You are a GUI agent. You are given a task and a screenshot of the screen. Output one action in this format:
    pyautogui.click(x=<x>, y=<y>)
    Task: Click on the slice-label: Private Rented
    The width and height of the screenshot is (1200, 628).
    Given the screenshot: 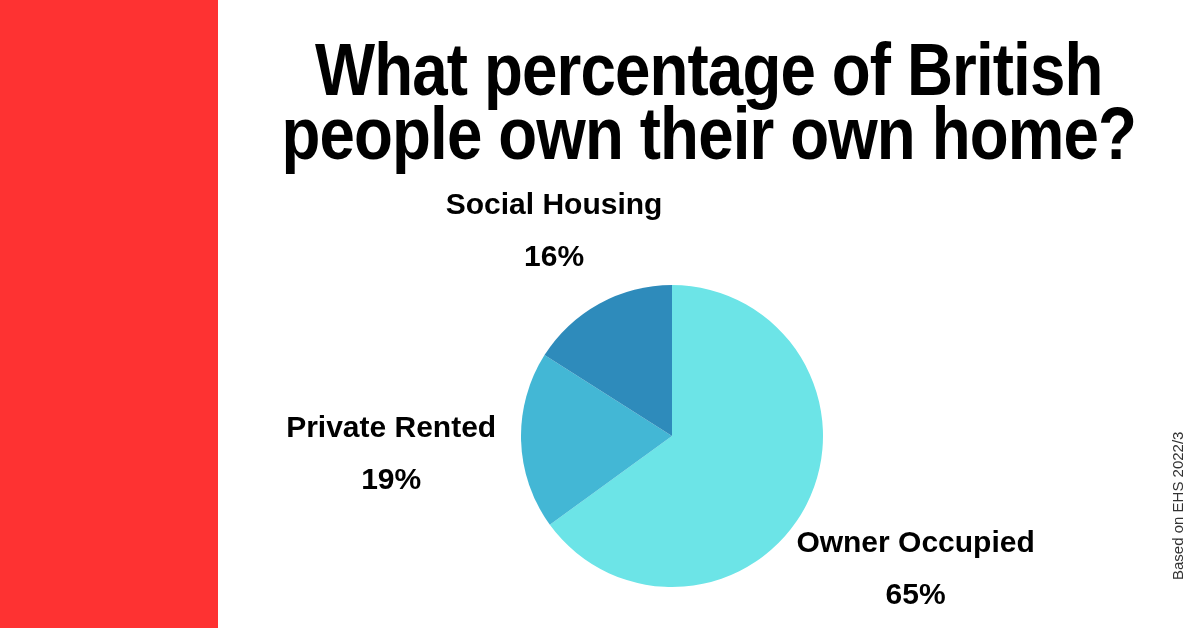 What is the action you would take?
    pyautogui.click(x=391, y=426)
    